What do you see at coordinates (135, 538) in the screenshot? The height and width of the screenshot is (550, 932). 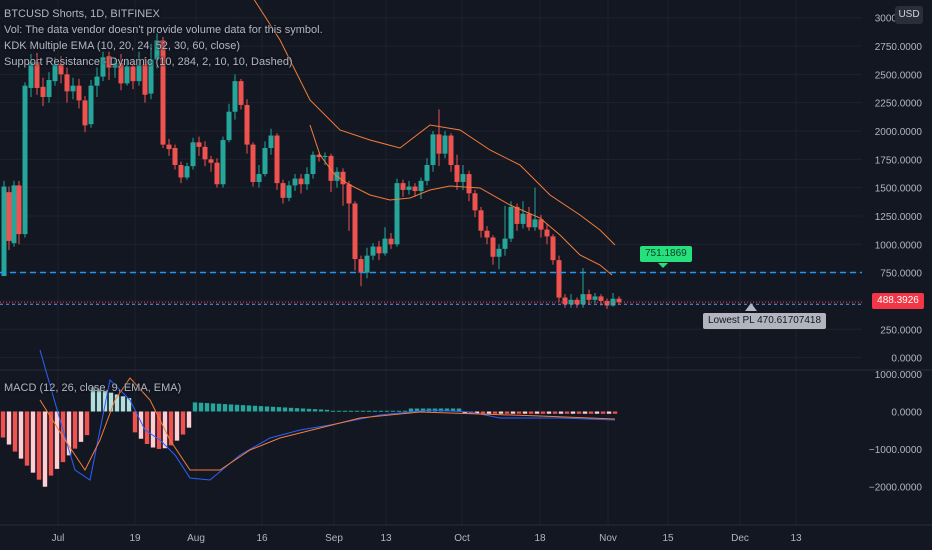 I see `time-tick-label: 19` at bounding box center [135, 538].